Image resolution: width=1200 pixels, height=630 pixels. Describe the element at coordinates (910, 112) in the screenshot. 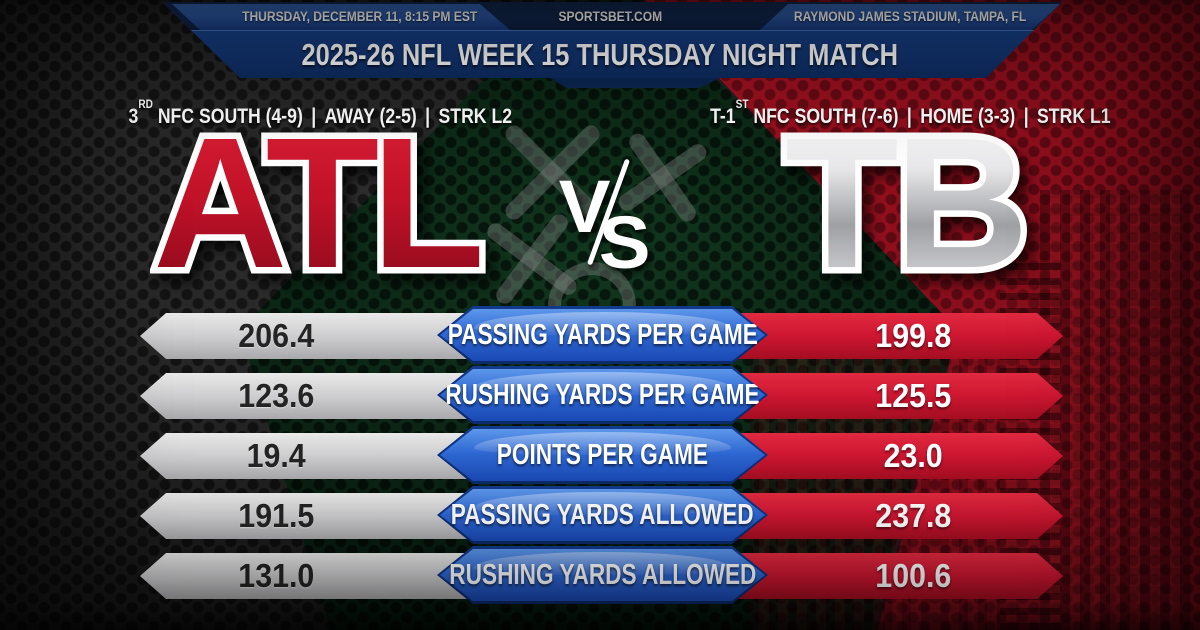

I see `home-team-record-line: T-1ST NFC SOUTH (7-6)|HOME (3-3)|STRK L1` at that location.